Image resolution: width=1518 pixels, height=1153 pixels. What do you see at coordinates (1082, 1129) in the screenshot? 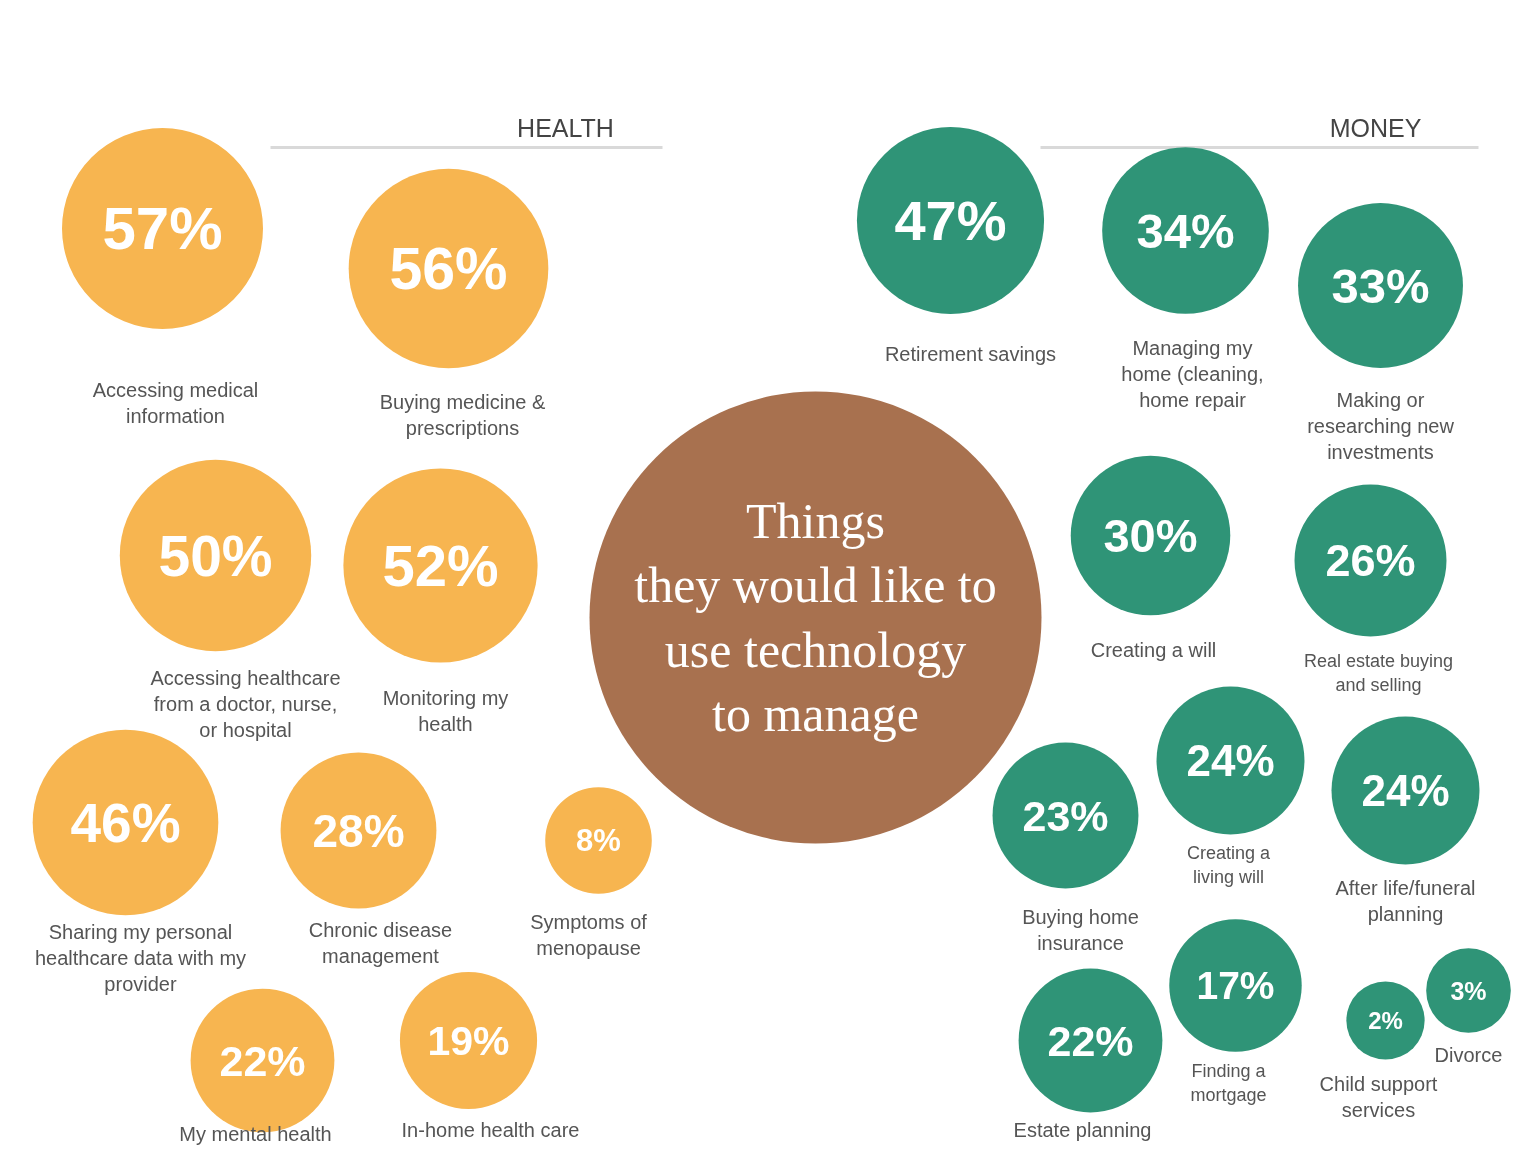
I see `category-label: Estate planning` at bounding box center [1082, 1129].